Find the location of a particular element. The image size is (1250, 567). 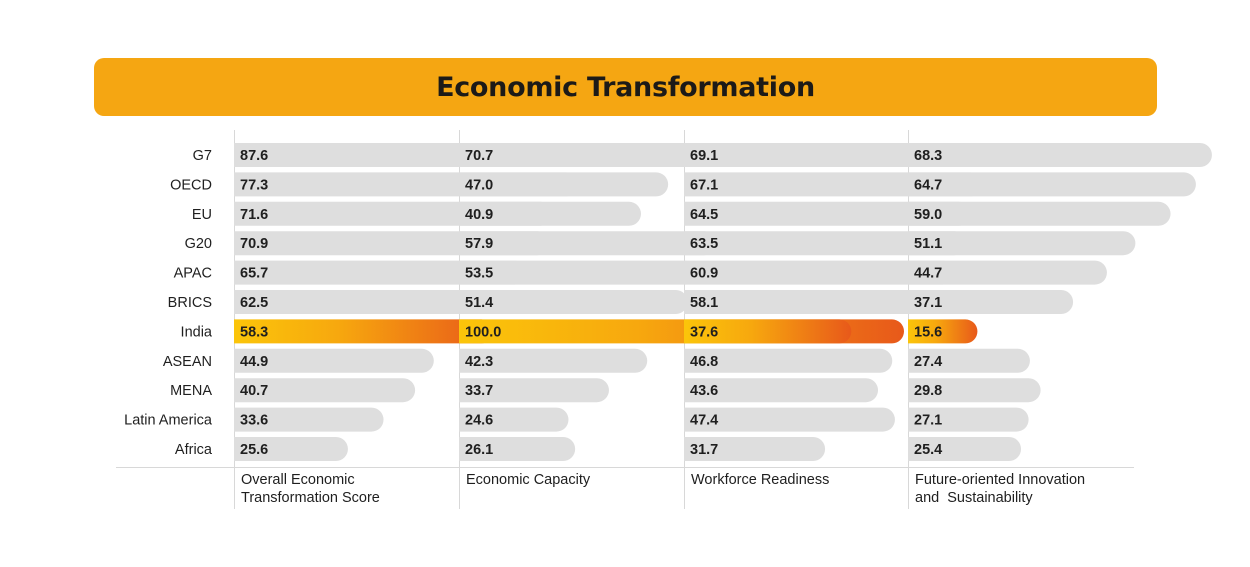

value-label: 29.8 is located at coordinates (928, 391).